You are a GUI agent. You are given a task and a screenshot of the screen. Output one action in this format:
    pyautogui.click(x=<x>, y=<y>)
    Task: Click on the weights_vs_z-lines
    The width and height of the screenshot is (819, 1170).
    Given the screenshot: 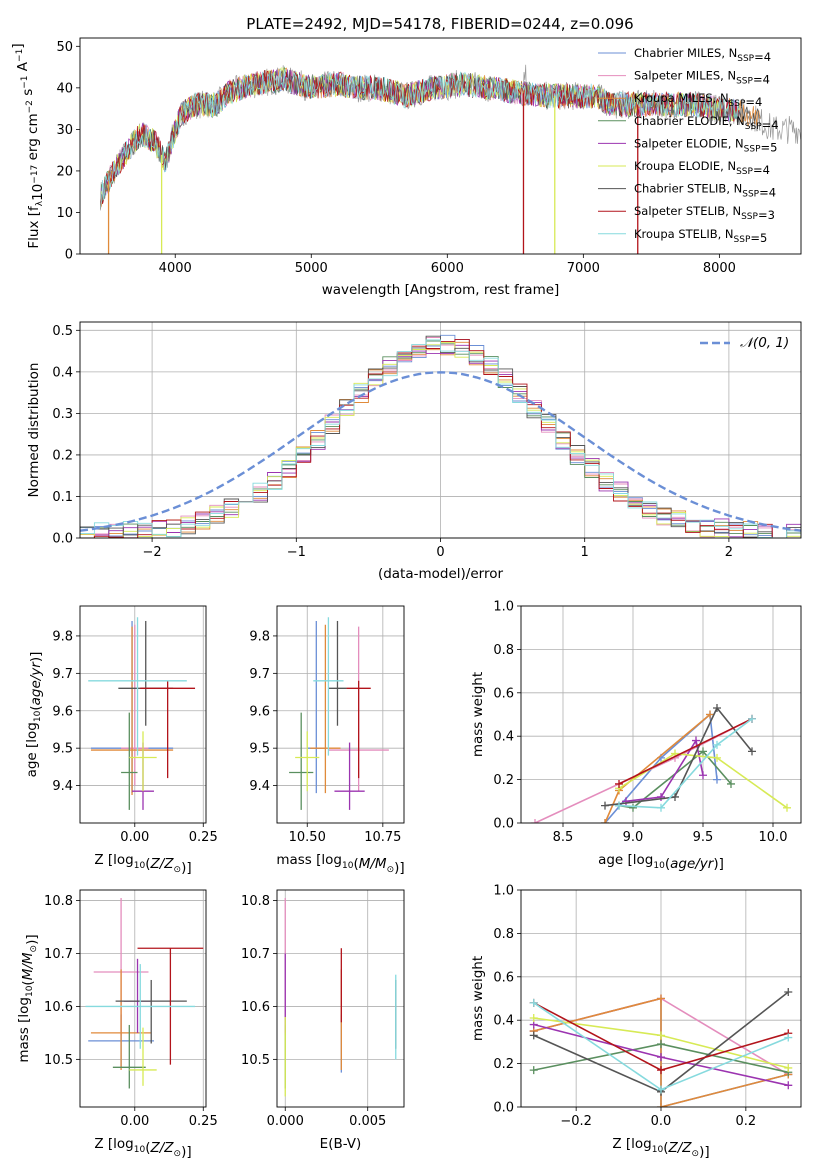 What is the action you would take?
    pyautogui.click(x=661, y=1047)
    